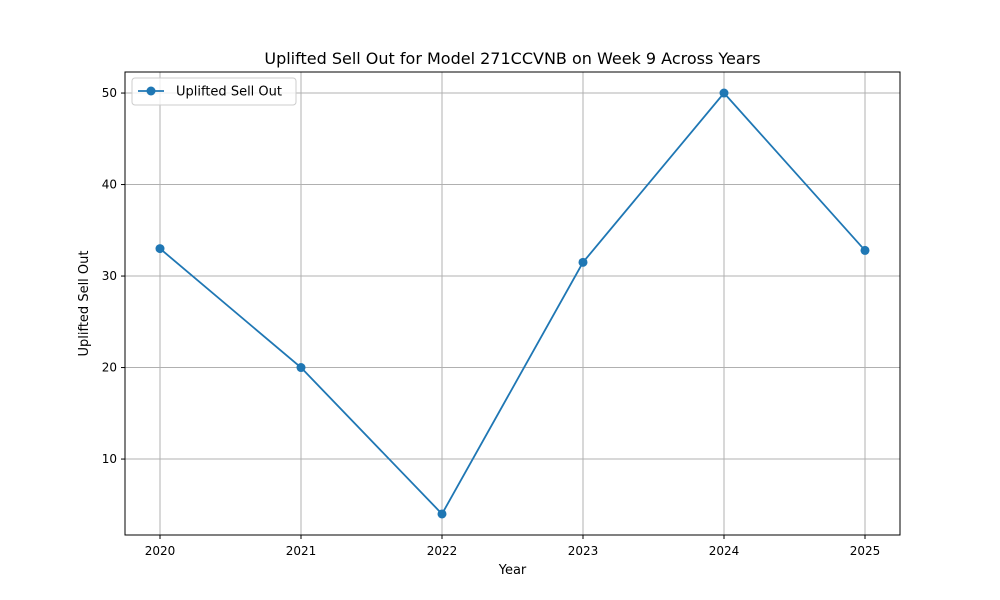  Describe the element at coordinates (109, 93) in the screenshot. I see `y-tick-label: 50` at that location.